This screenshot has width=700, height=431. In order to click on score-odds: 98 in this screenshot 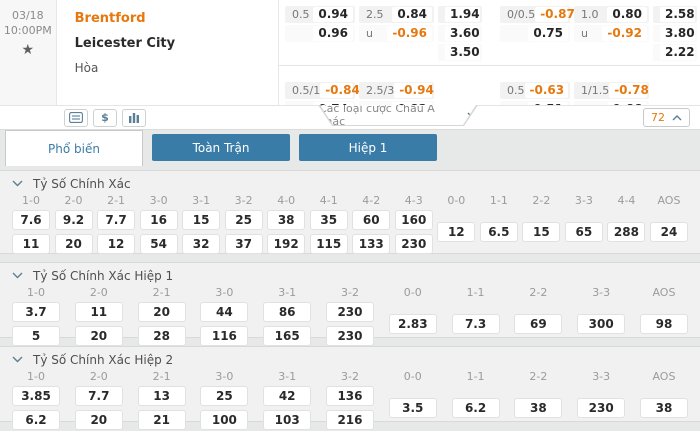, I will do `click(663, 324)`.